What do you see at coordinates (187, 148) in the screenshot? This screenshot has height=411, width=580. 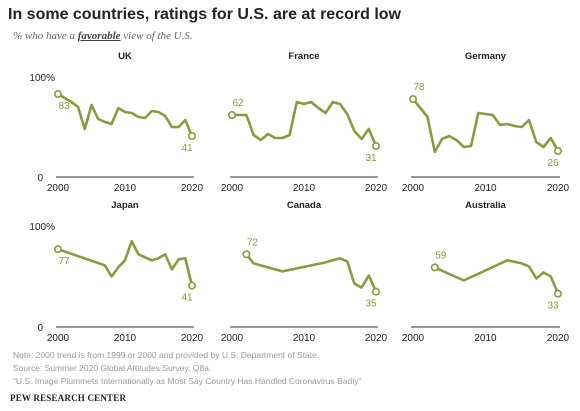 I see `data-label-uk: 41` at bounding box center [187, 148].